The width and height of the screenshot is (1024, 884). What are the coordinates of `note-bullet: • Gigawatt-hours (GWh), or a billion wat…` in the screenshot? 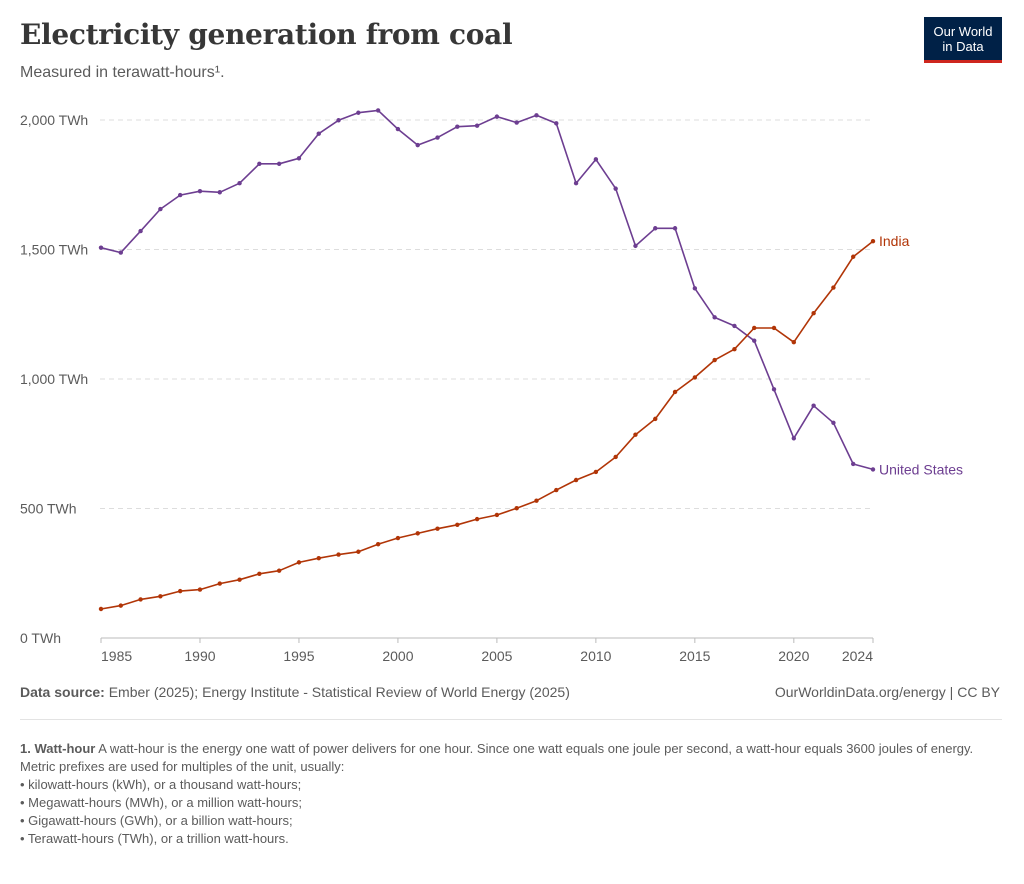 It's located at (156, 820).